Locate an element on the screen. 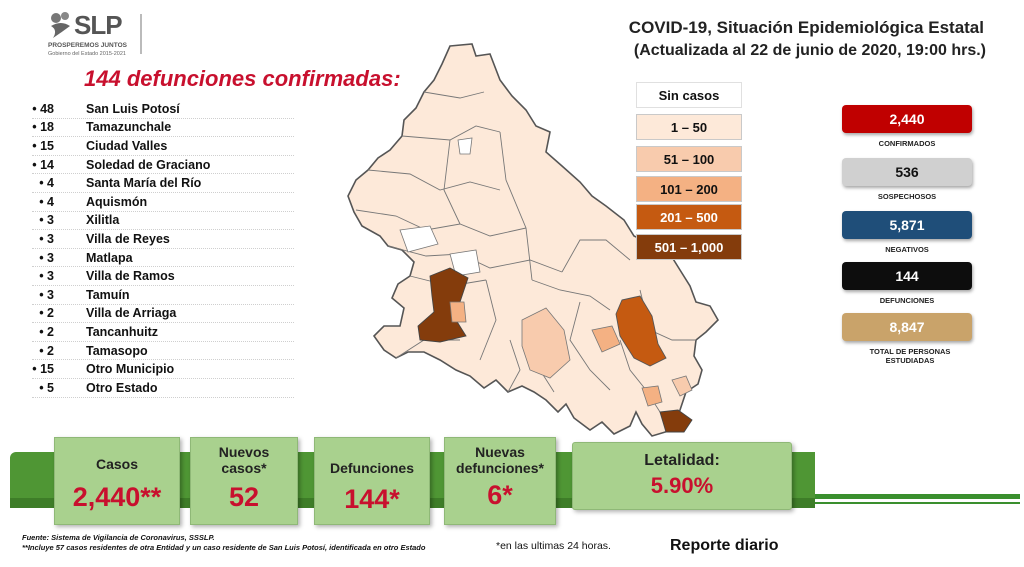 The width and height of the screenshot is (1024, 567). death-list-item: • 15 Ciudad Valles is located at coordinates (163, 146).